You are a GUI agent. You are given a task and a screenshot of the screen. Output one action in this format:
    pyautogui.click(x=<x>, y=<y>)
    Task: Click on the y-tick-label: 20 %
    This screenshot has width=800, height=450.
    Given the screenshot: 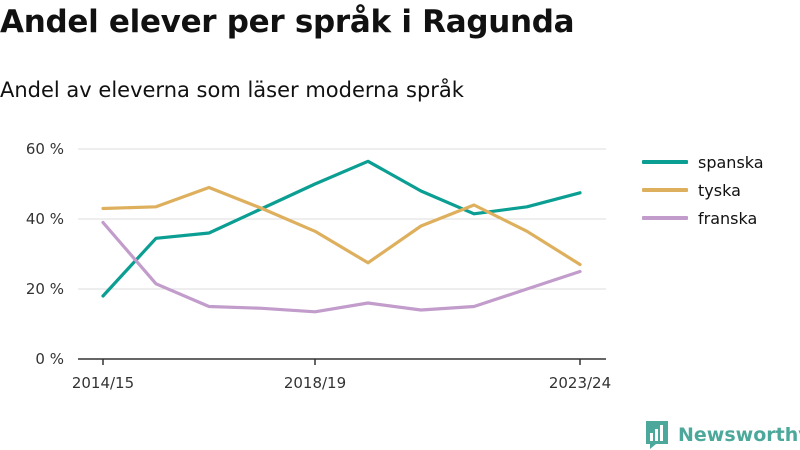 What is the action you would take?
    pyautogui.click(x=45, y=289)
    